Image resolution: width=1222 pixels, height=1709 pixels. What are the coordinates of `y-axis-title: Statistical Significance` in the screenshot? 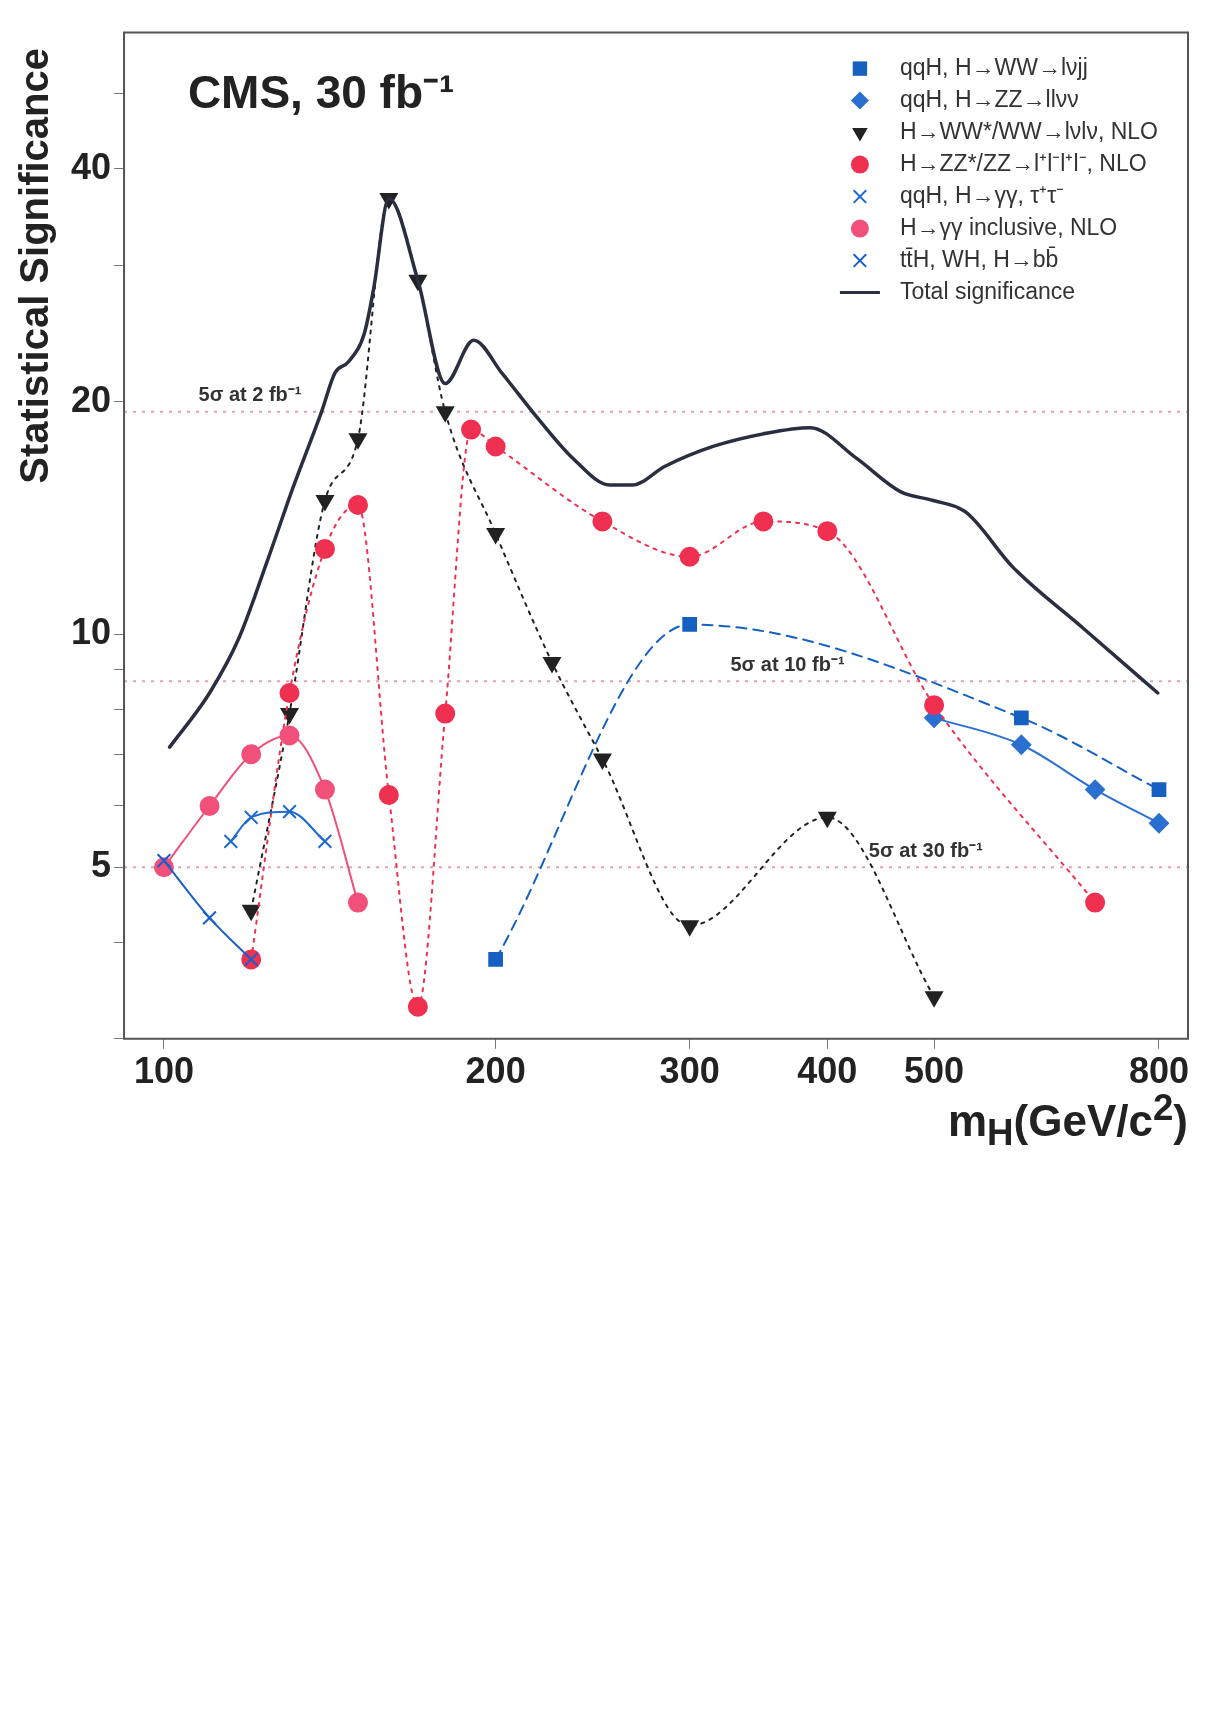 It's located at (34, 266).